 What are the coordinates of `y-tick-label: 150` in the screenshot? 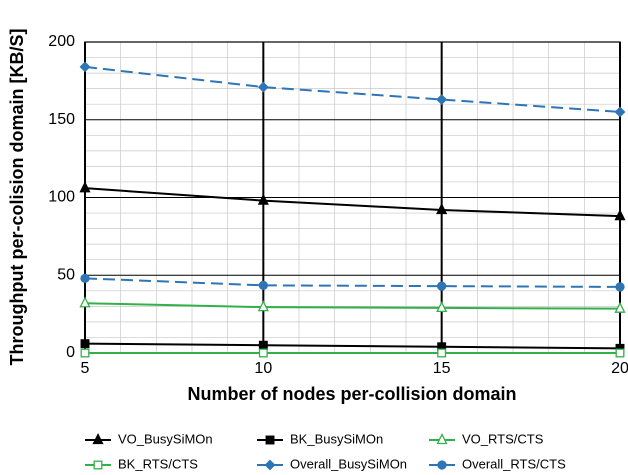 It's located at (61, 119).